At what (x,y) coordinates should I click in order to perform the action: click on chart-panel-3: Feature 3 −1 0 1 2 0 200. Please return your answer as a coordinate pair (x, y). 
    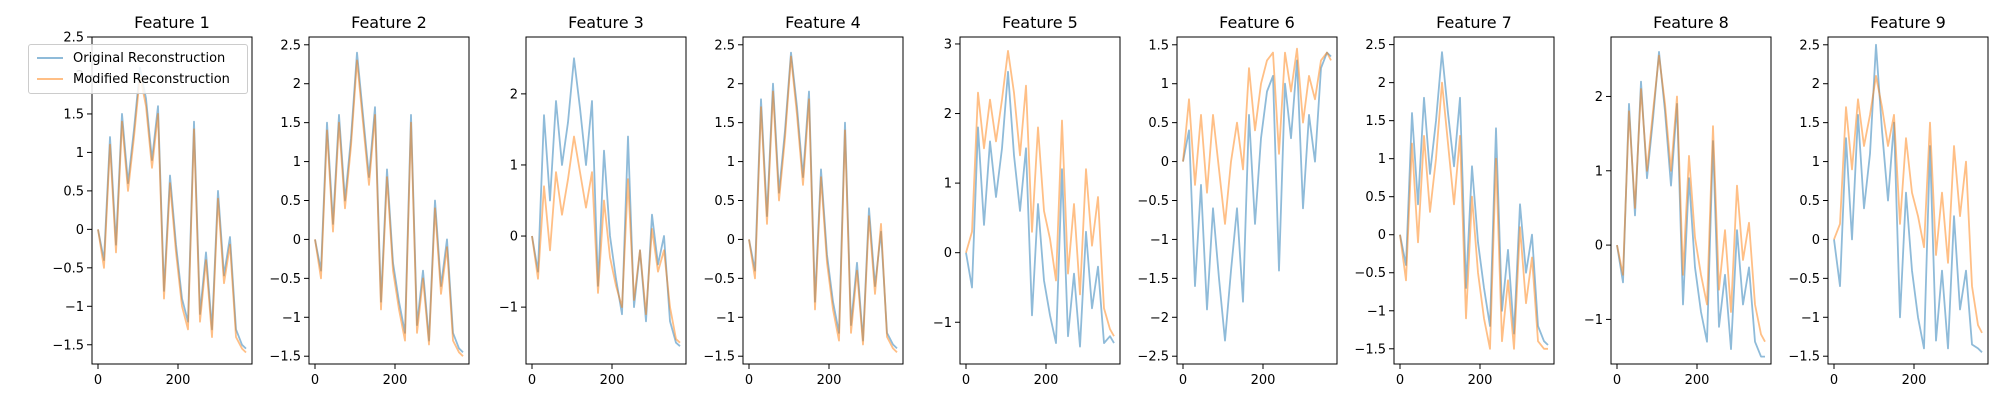
    Looking at the image, I should click on (593, 200).